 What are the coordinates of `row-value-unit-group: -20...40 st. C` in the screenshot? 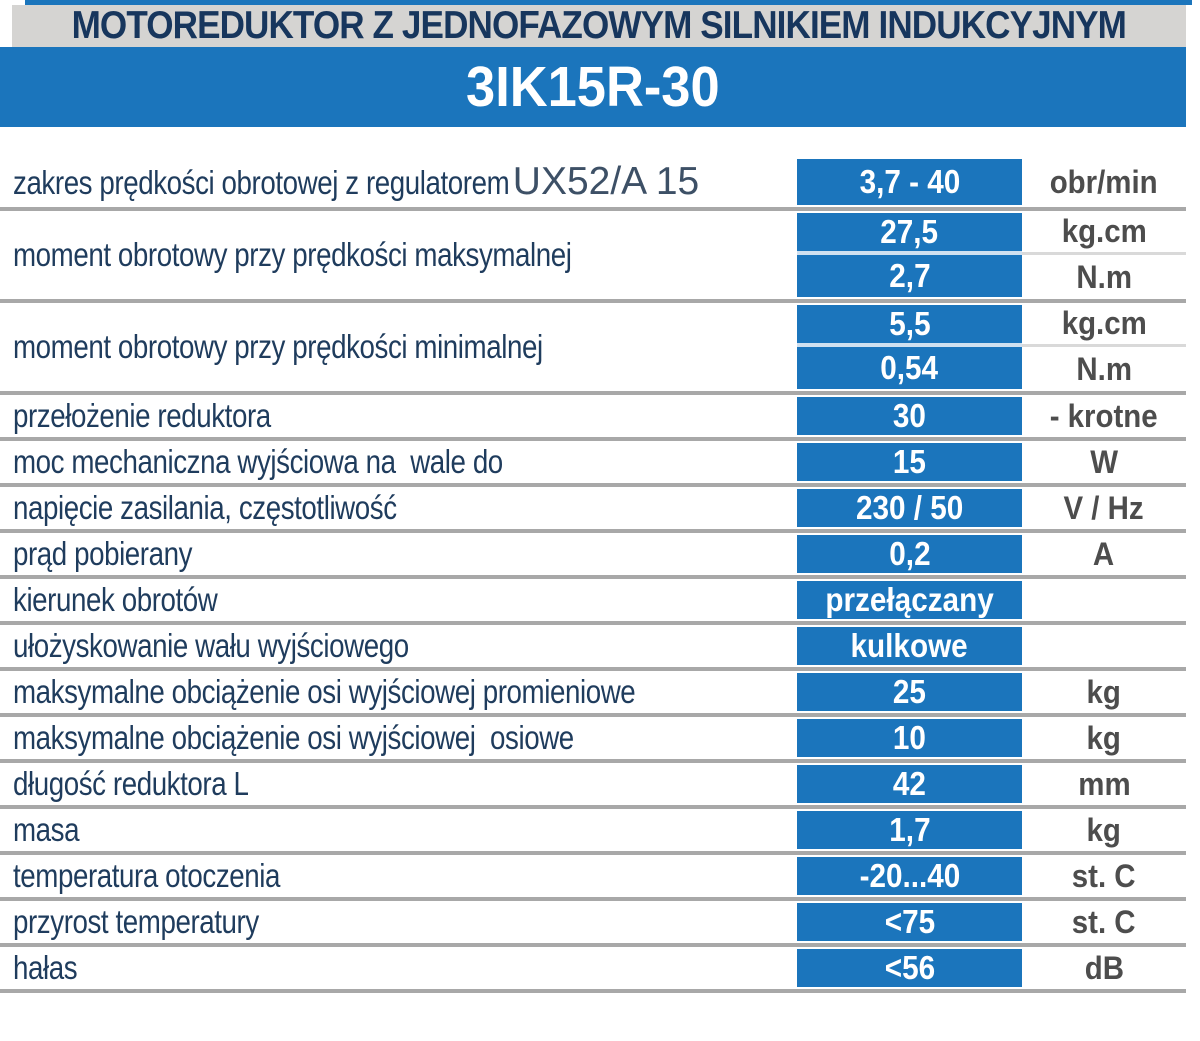 It's located at (991, 876).